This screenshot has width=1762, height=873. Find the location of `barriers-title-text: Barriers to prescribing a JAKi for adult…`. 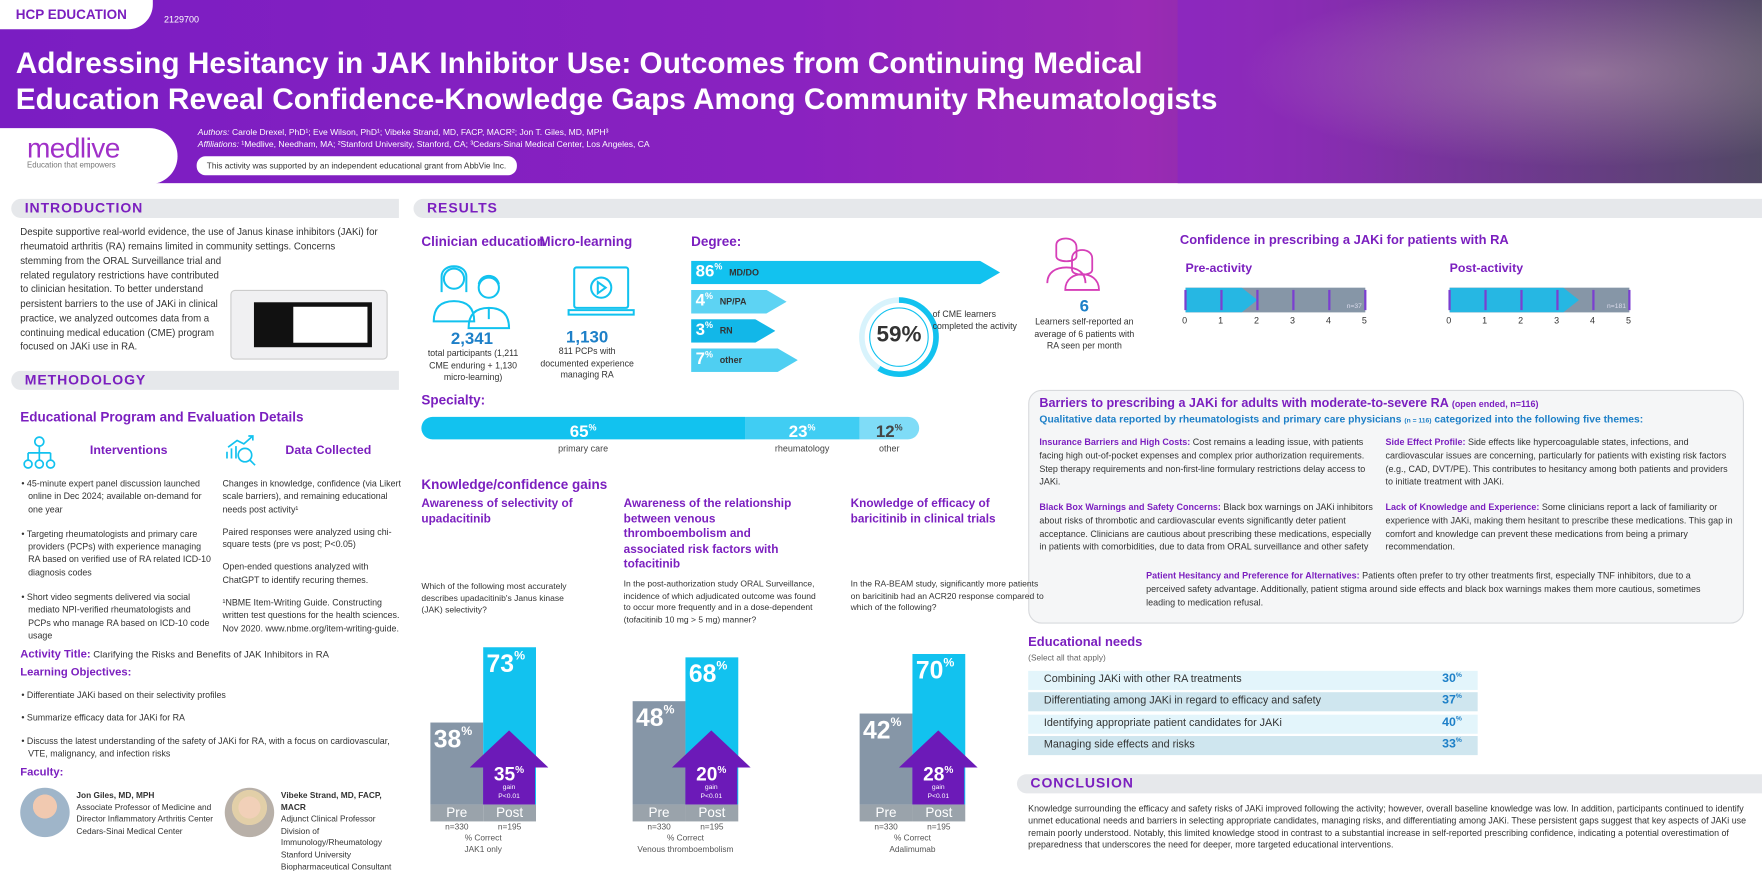

barriers-title-text: Barriers to prescribing a JAKi for adult… is located at coordinates (1244, 403).